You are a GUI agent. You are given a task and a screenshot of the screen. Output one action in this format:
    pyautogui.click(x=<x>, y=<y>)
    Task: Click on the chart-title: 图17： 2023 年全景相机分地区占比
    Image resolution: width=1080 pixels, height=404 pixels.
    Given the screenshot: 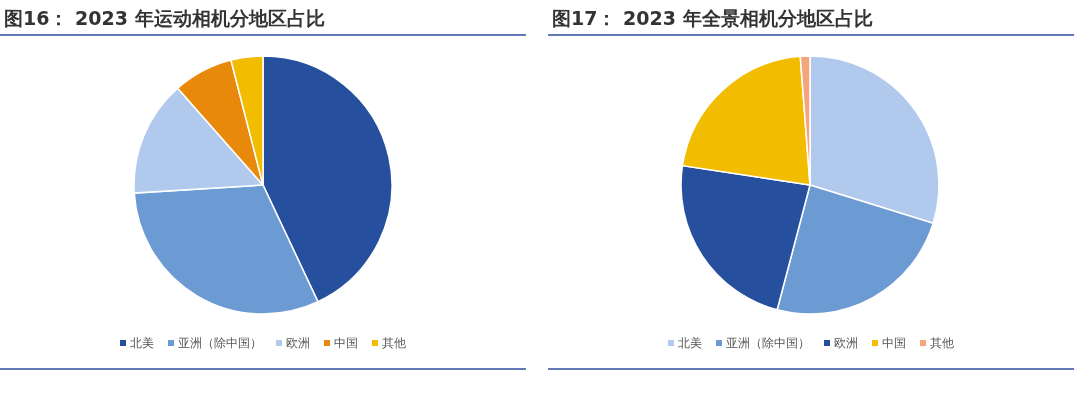 What is the action you would take?
    pyautogui.click(x=712, y=18)
    